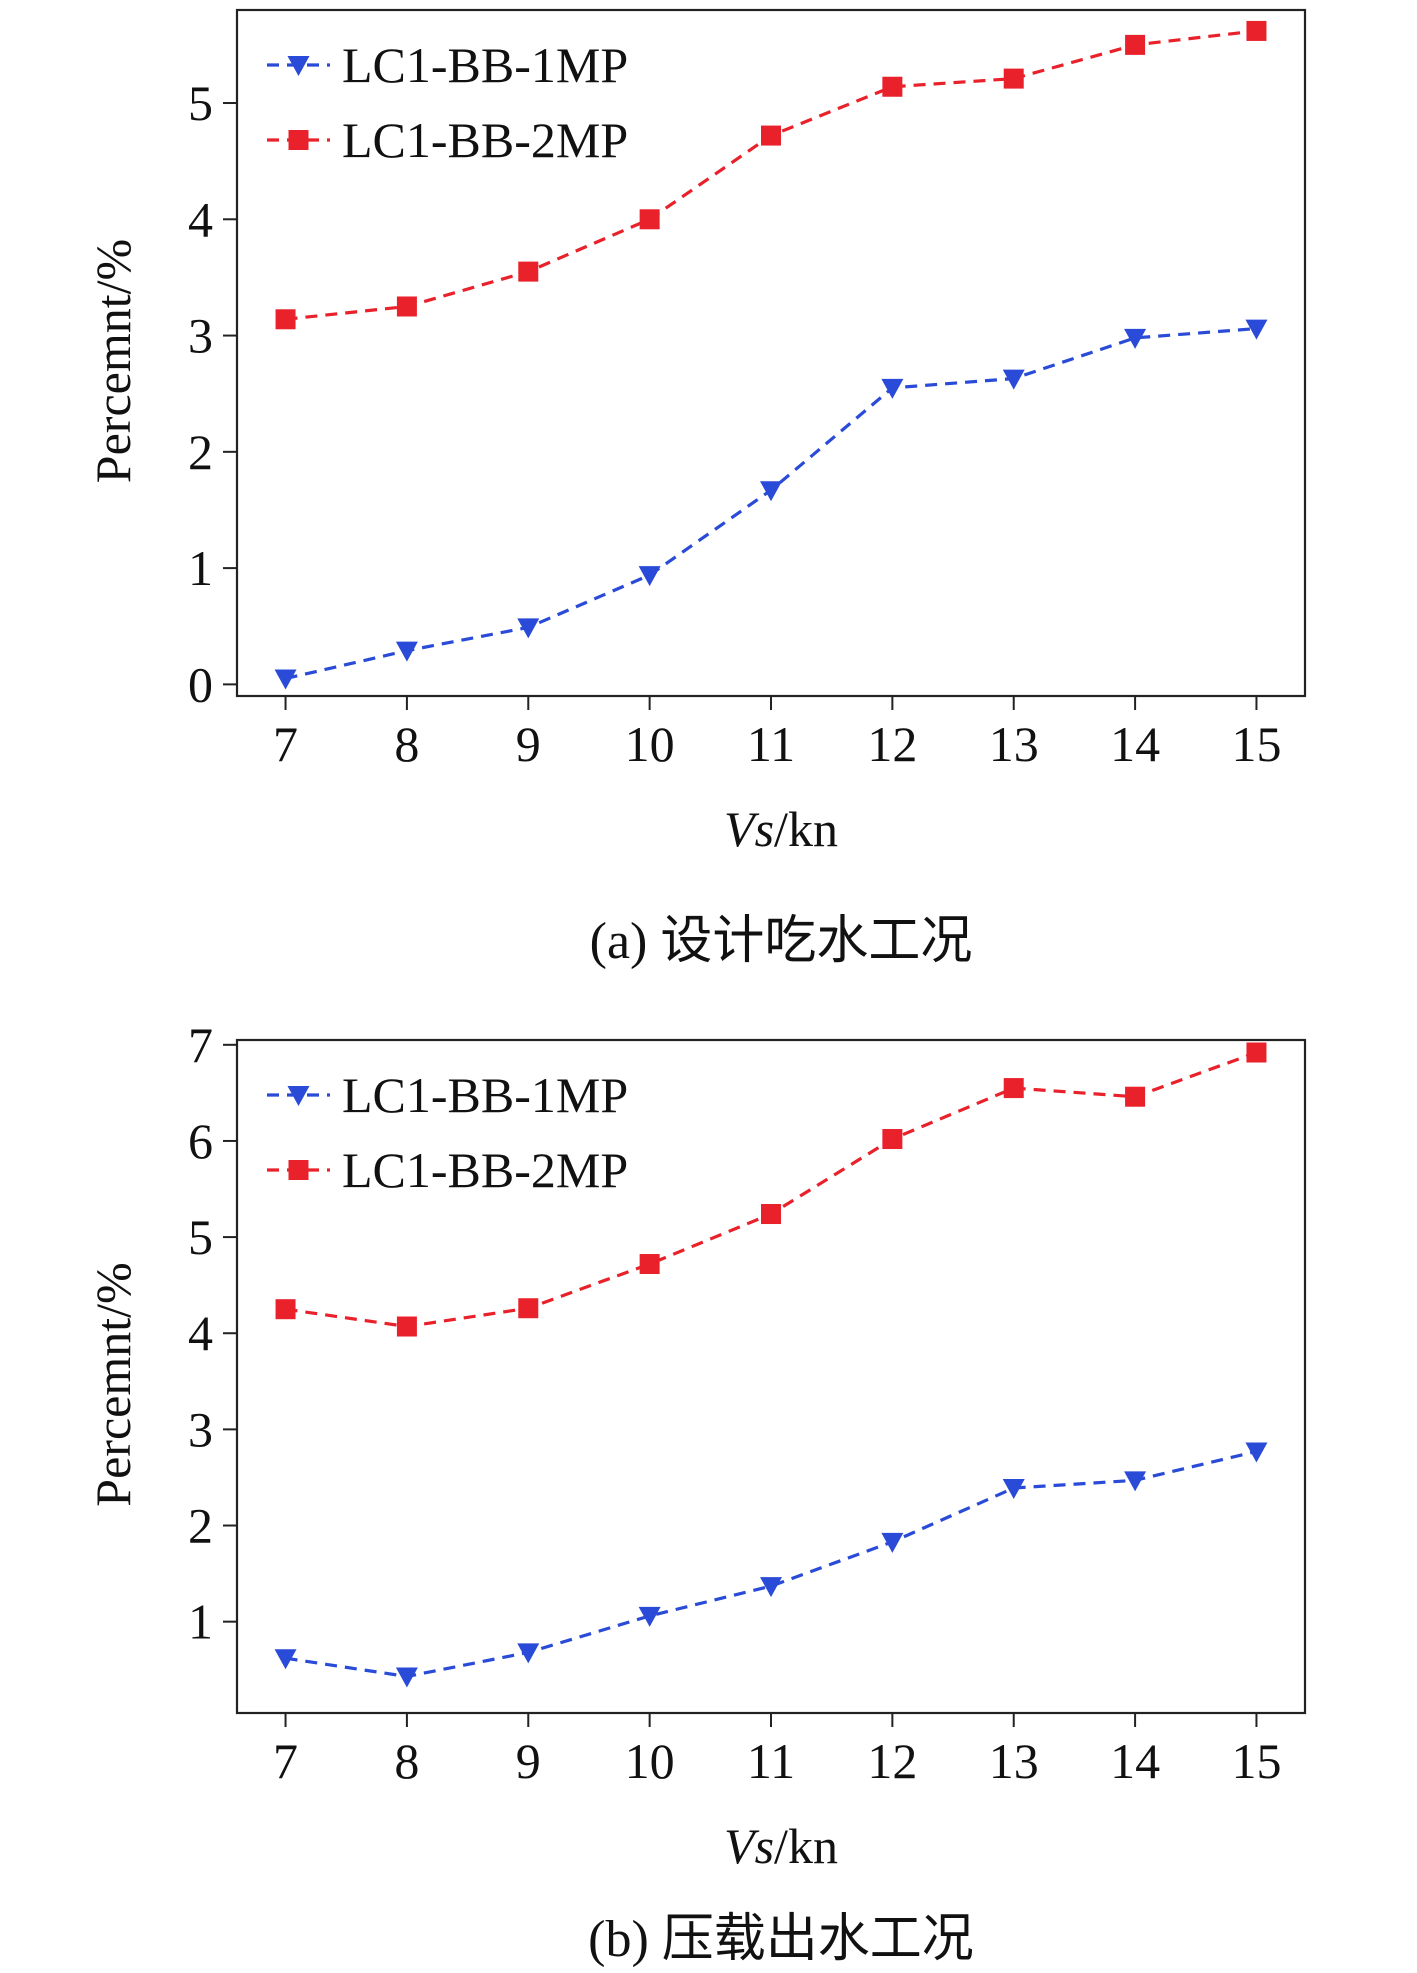 The image size is (1417, 1973). Describe the element at coordinates (781, 941) in the screenshot. I see `figure-caption: (a) 设计吃水工况` at that location.